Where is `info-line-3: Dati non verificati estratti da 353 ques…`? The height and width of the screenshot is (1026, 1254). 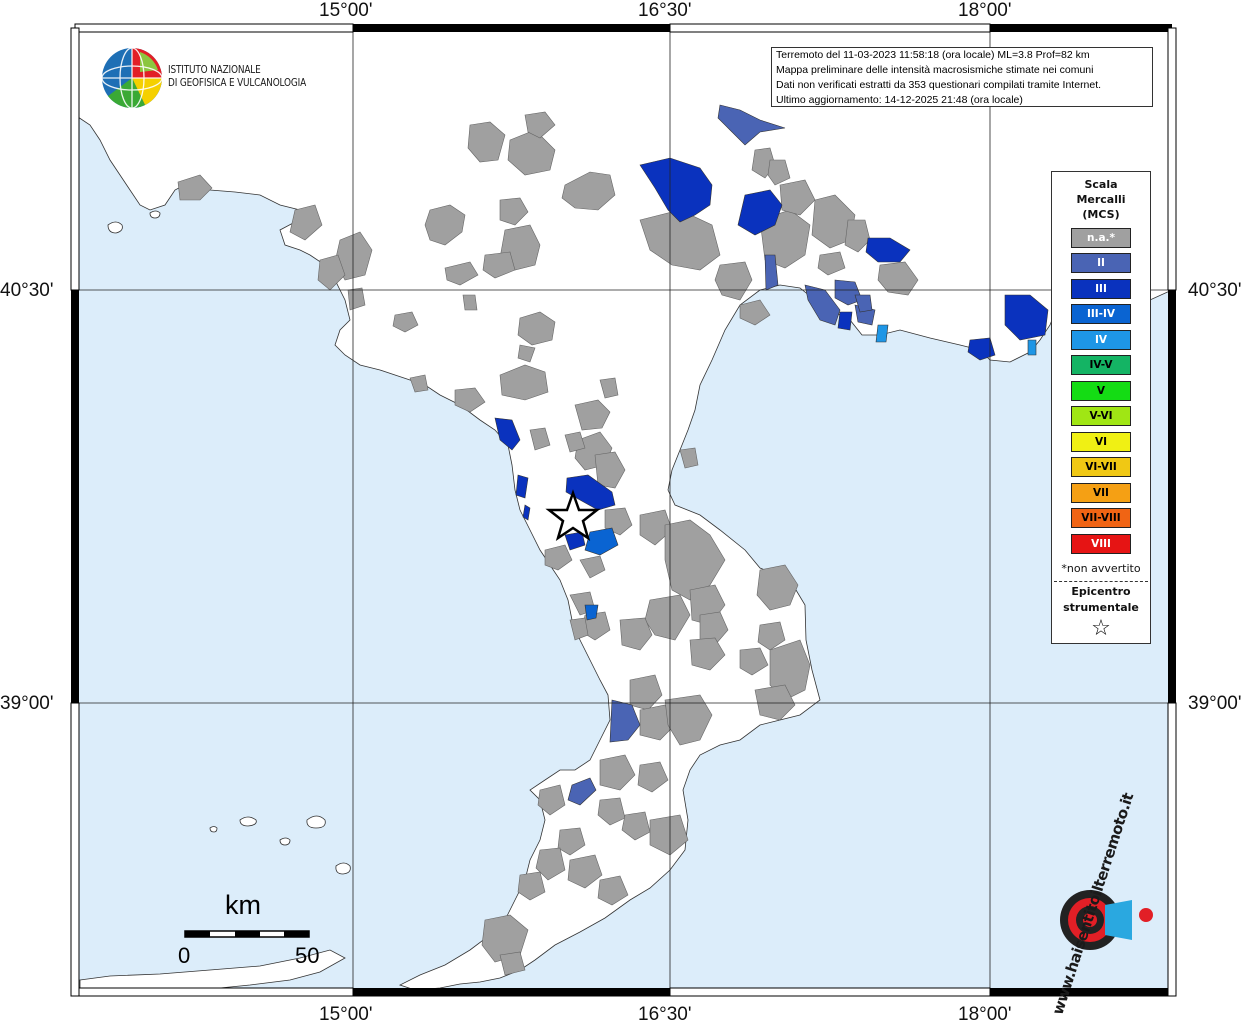
info-line-3: Dati non verificati estratti da 353 ques… is located at coordinates (939, 85).